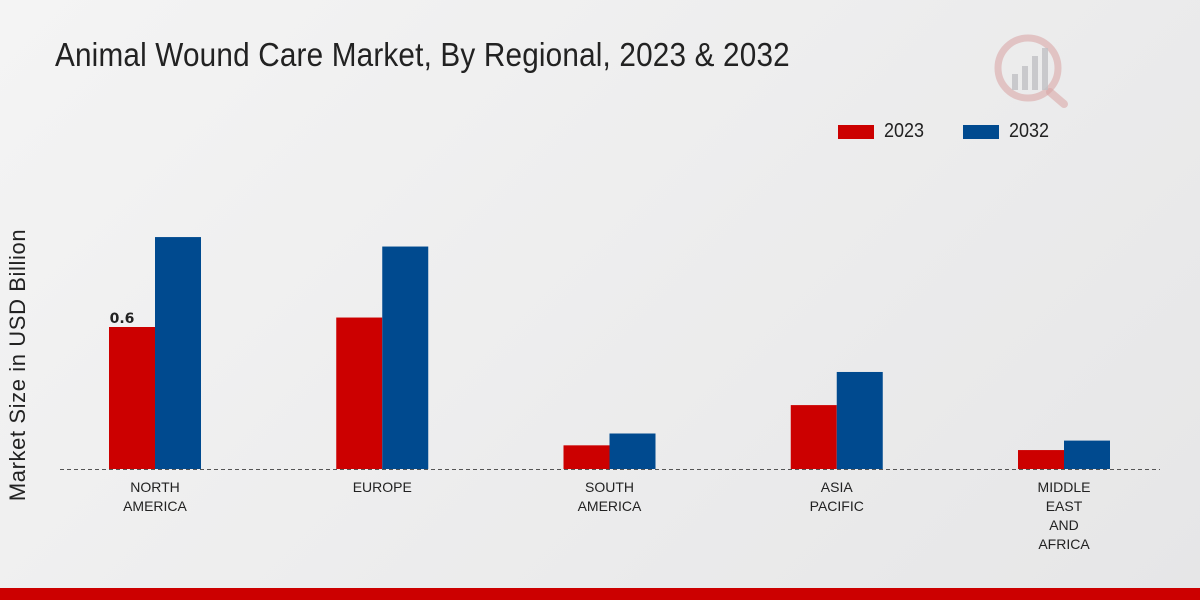 Image resolution: width=1200 pixels, height=600 pixels. Describe the element at coordinates (155, 496) in the screenshot. I see `x-tick-label-0: NORTH AMERICA` at that location.